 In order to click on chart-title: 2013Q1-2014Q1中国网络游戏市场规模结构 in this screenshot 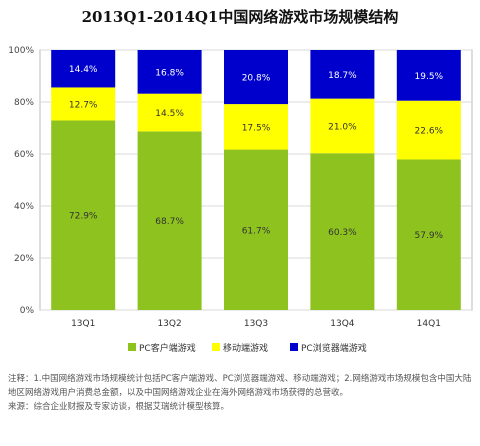, I will do `click(240, 17)`.